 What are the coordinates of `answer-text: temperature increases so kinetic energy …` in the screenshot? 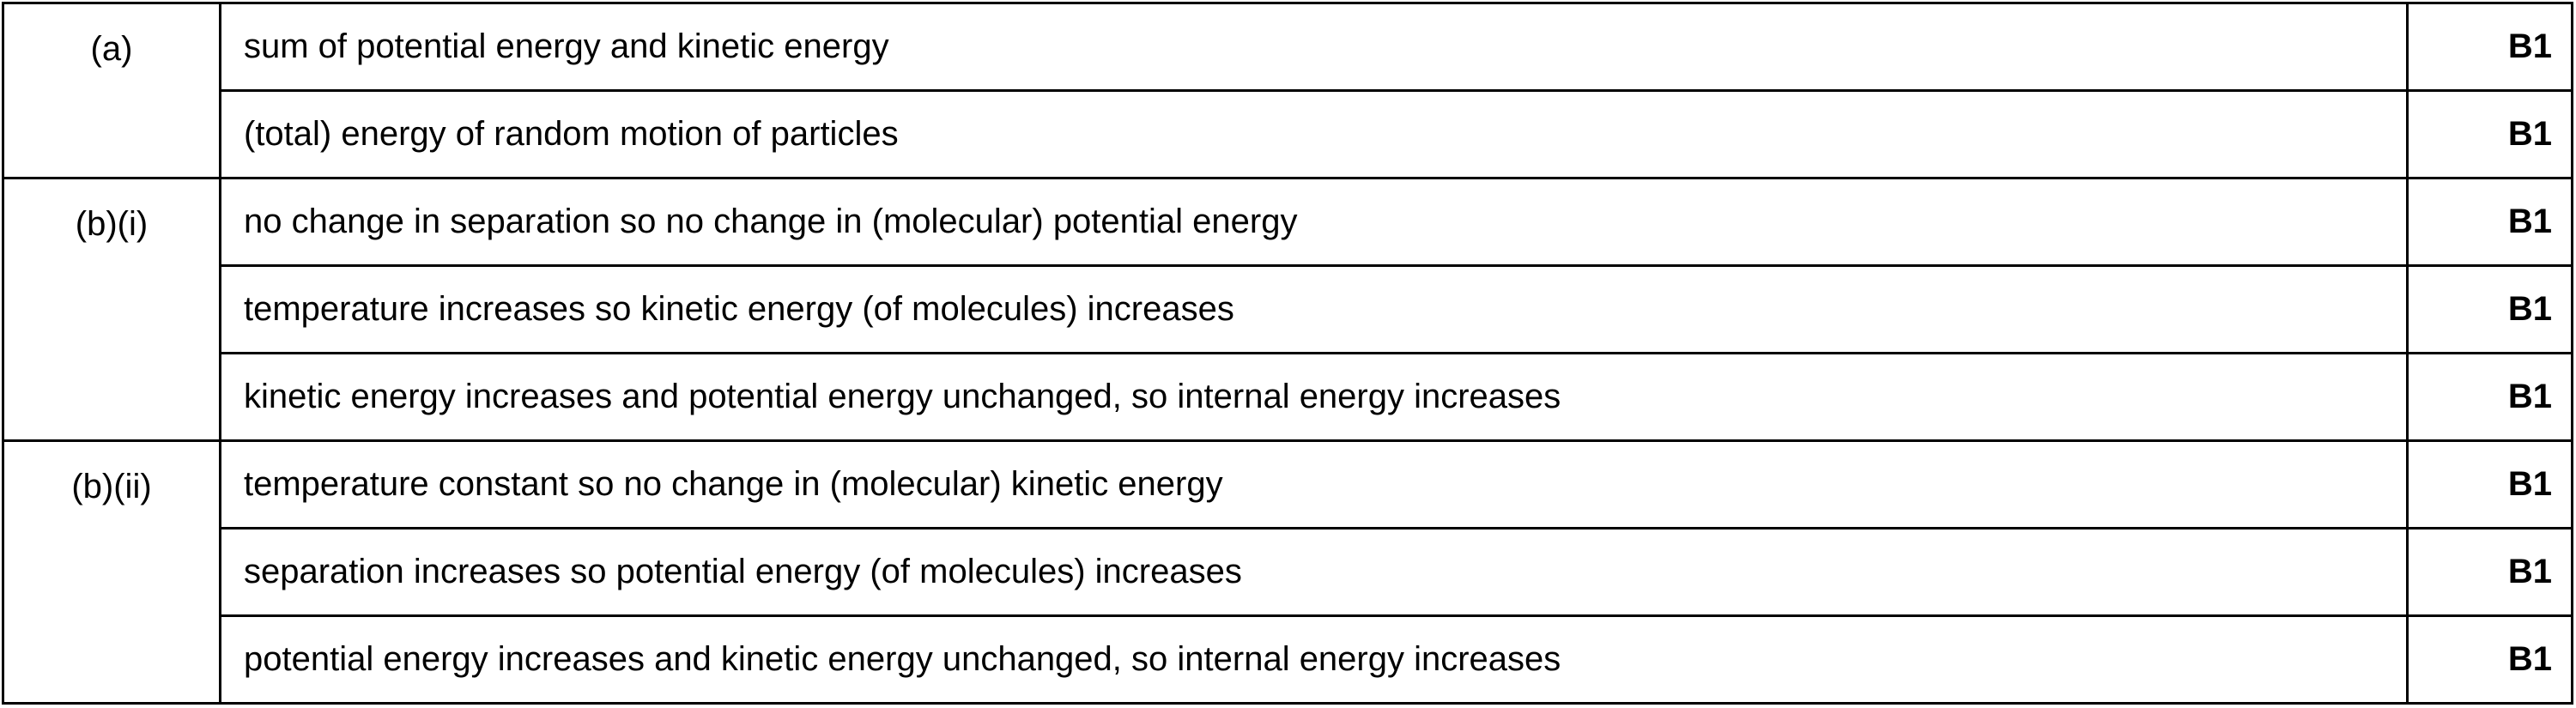 It's located at (1314, 309).